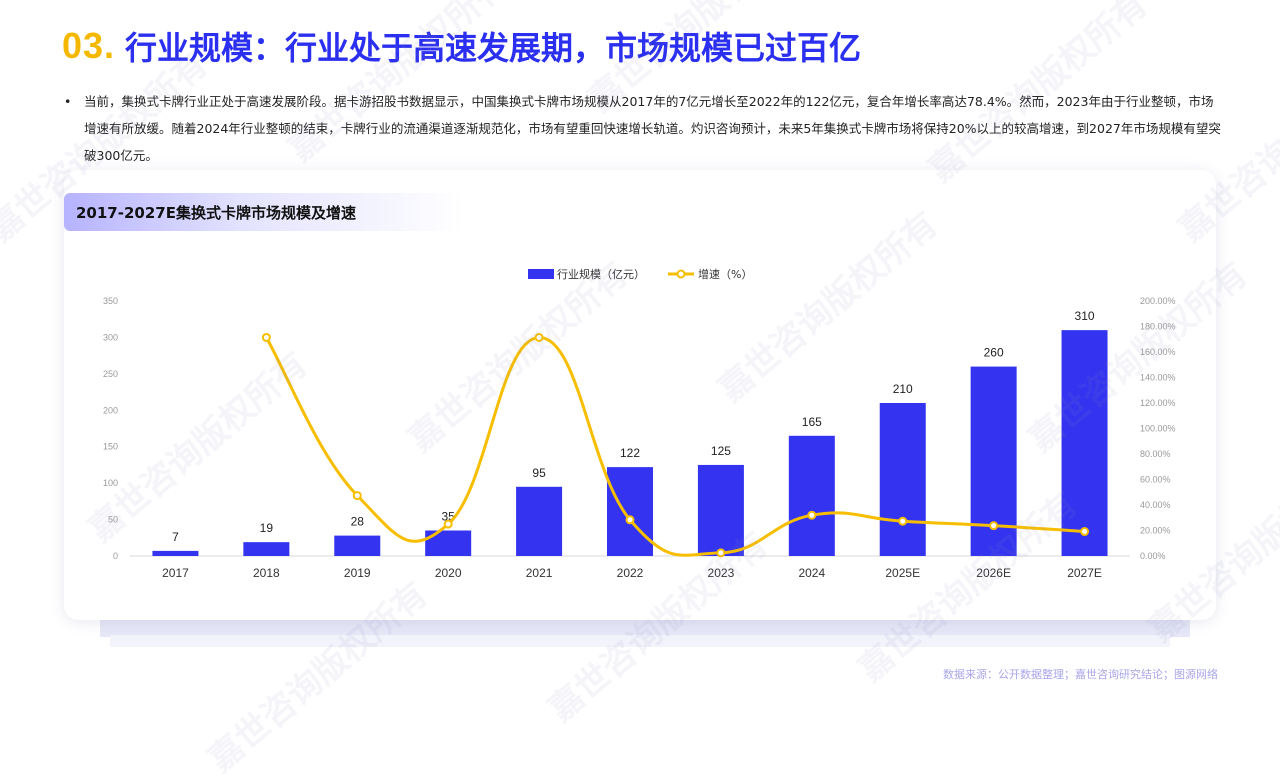  I want to click on x-tick-label: 2021, so click(539, 573).